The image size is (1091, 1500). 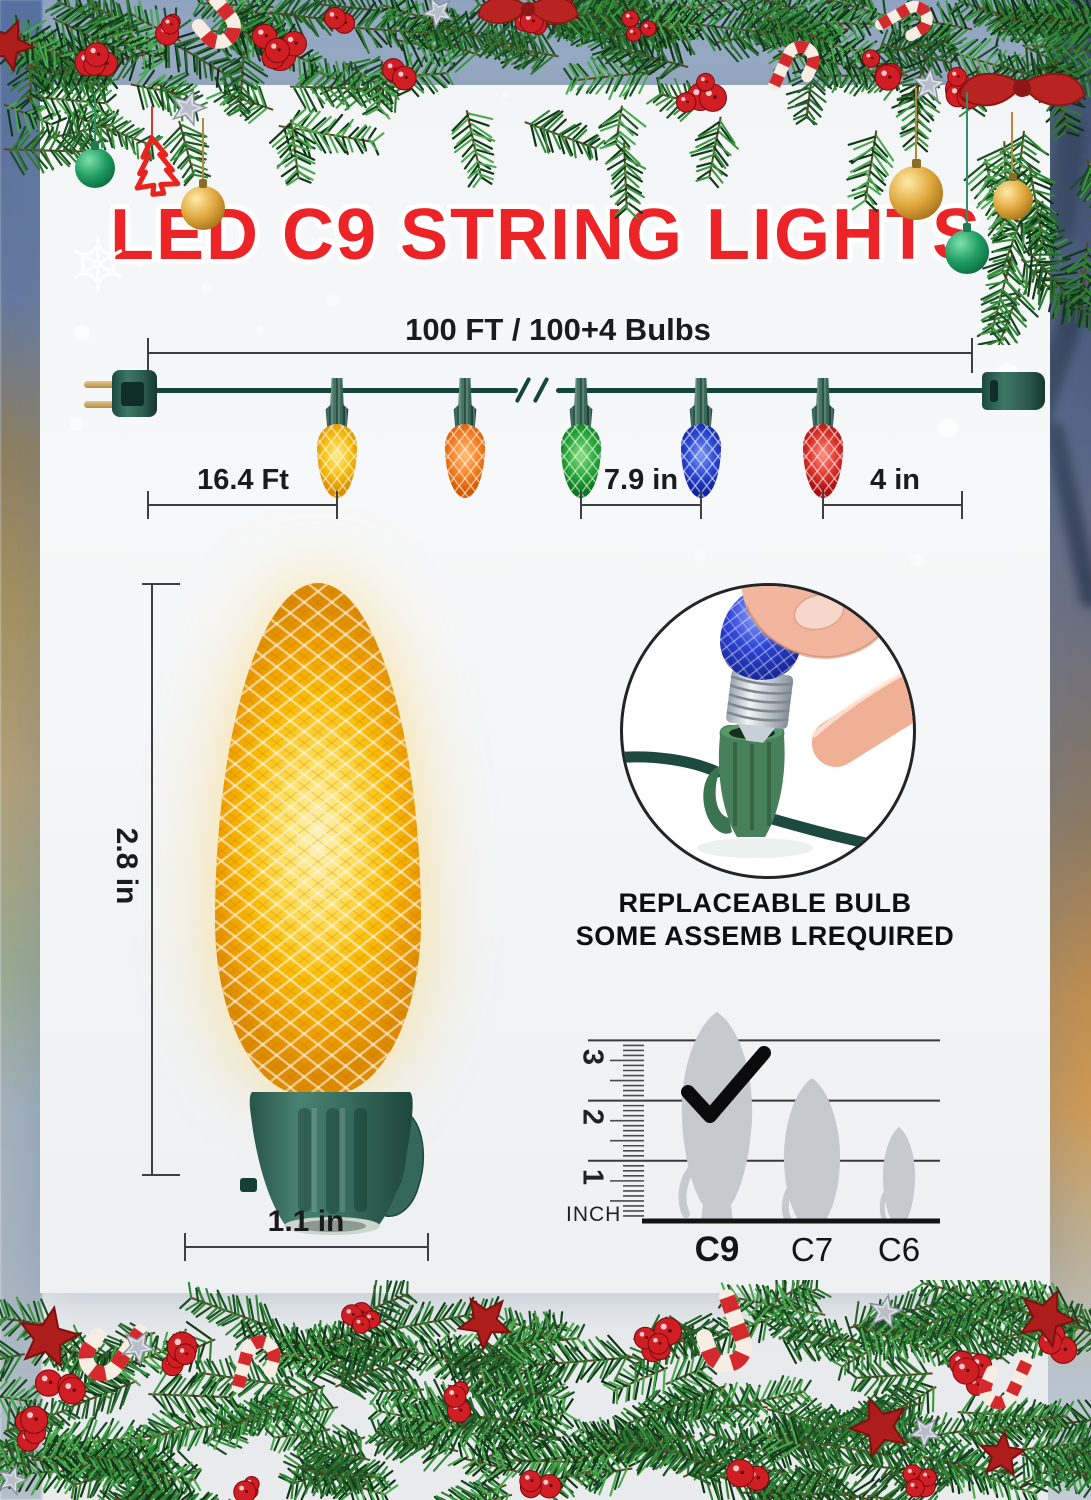 What do you see at coordinates (765, 936) in the screenshot?
I see `inset-caption-line2: SOME ASSEMB LREQUIRED` at bounding box center [765, 936].